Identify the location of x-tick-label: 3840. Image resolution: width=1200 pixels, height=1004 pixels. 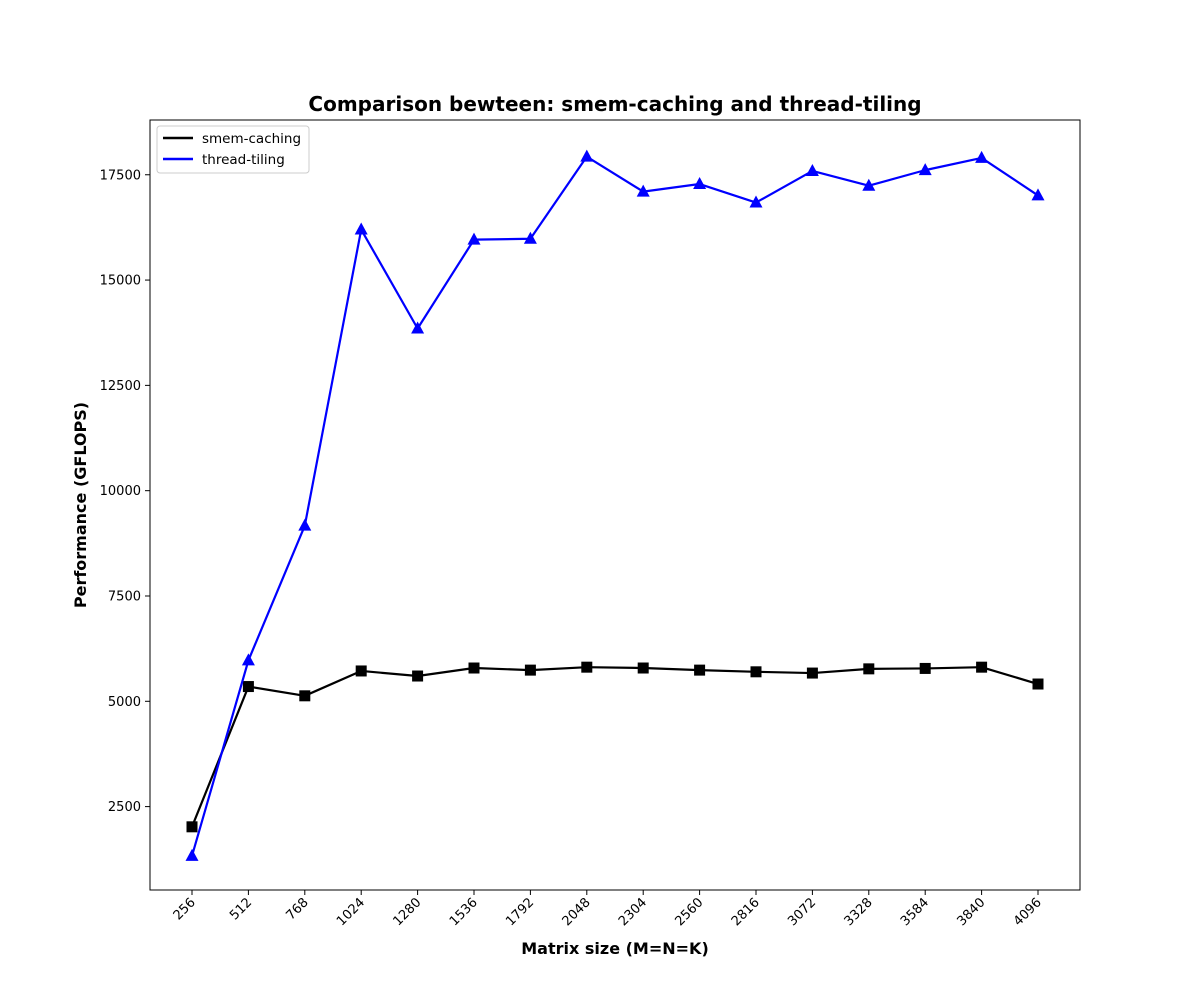
(971, 912).